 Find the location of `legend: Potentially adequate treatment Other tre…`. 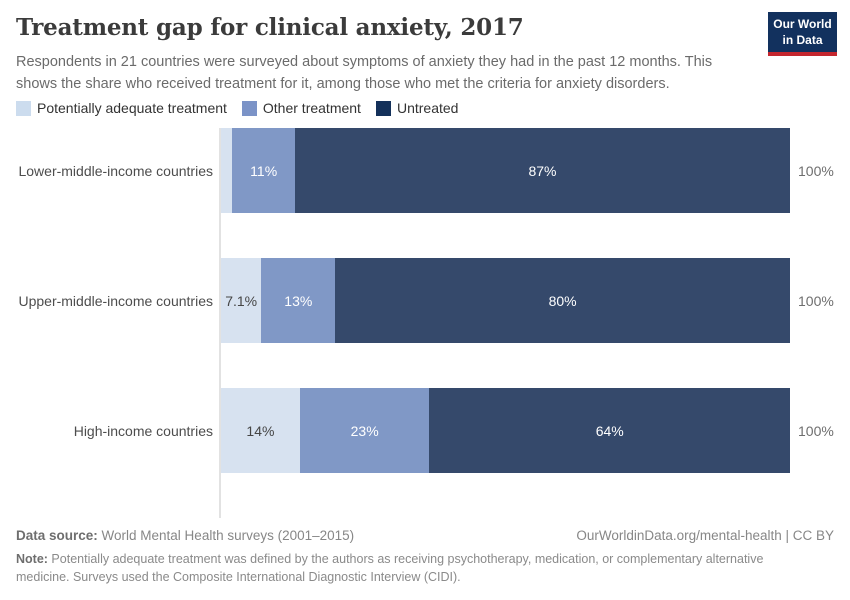

legend: Potentially adequate treatment Other tre… is located at coordinates (237, 108).